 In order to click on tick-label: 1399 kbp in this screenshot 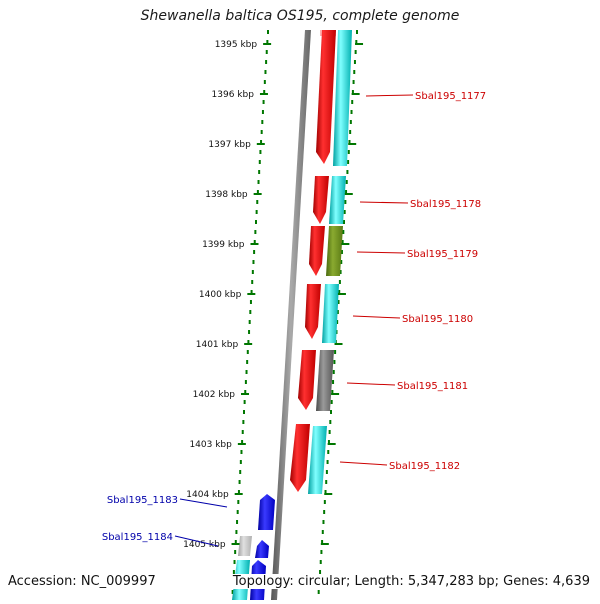, I will do `click(223, 245)`.